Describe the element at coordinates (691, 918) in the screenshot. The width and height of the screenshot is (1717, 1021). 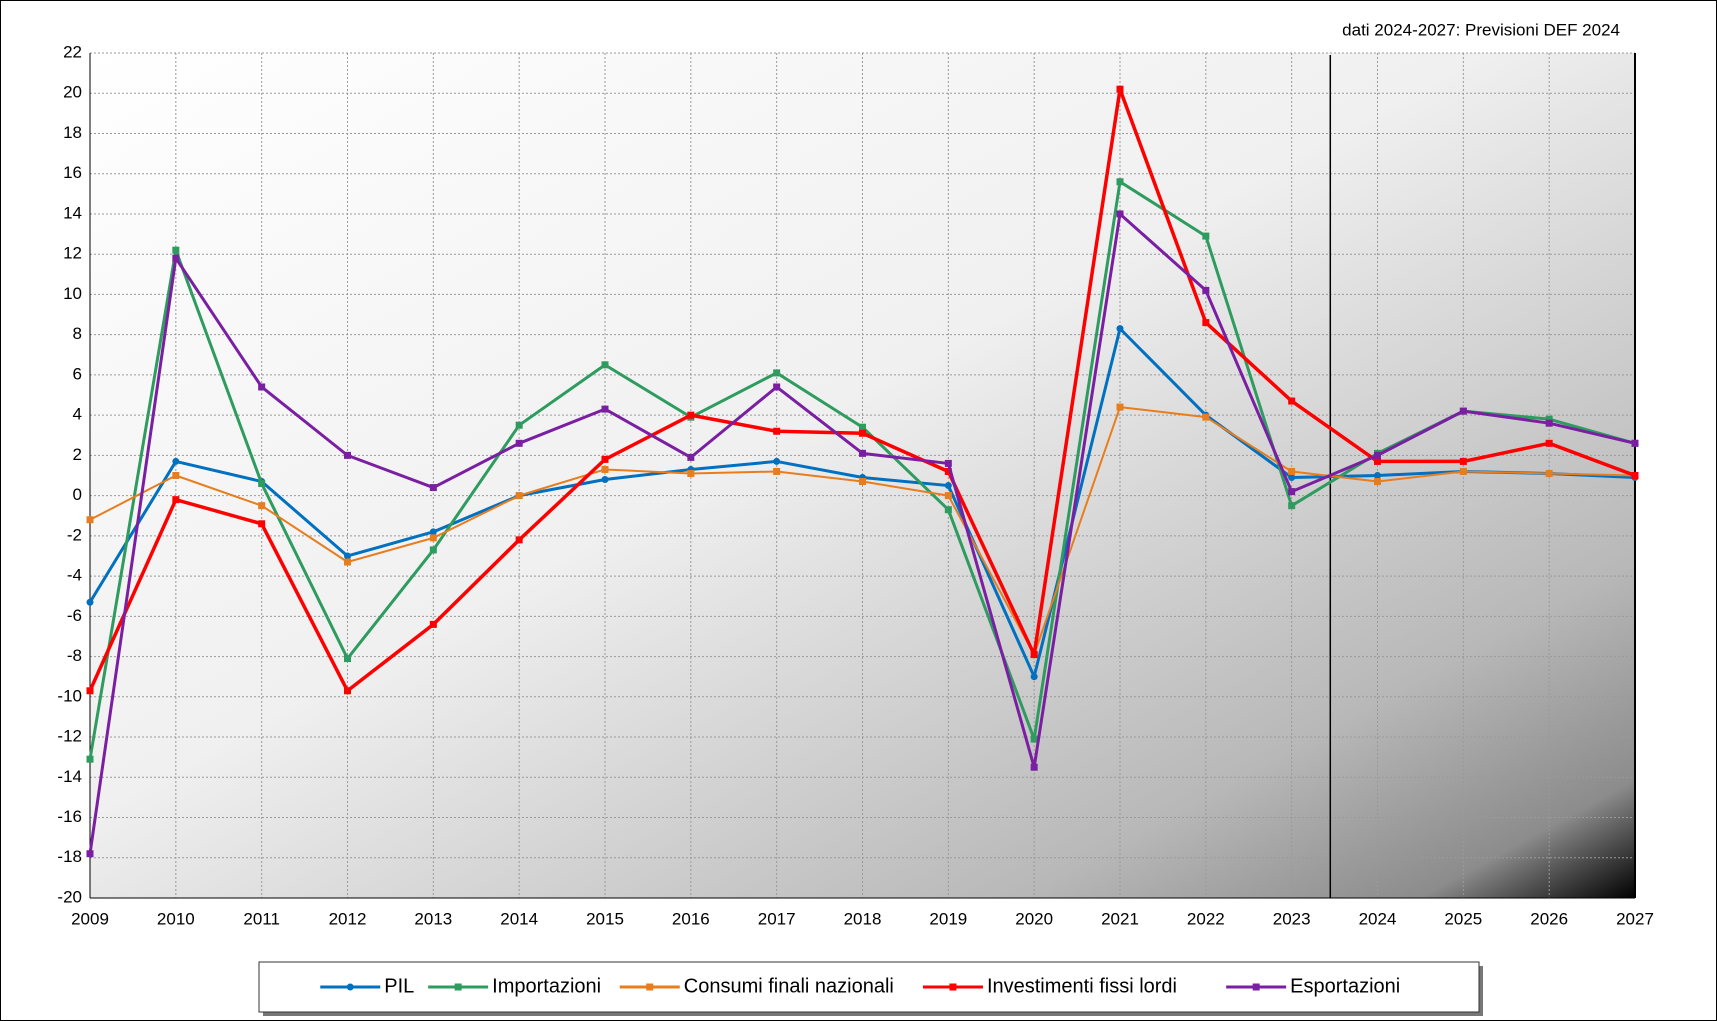
I see `x-tick-label: 2016` at that location.